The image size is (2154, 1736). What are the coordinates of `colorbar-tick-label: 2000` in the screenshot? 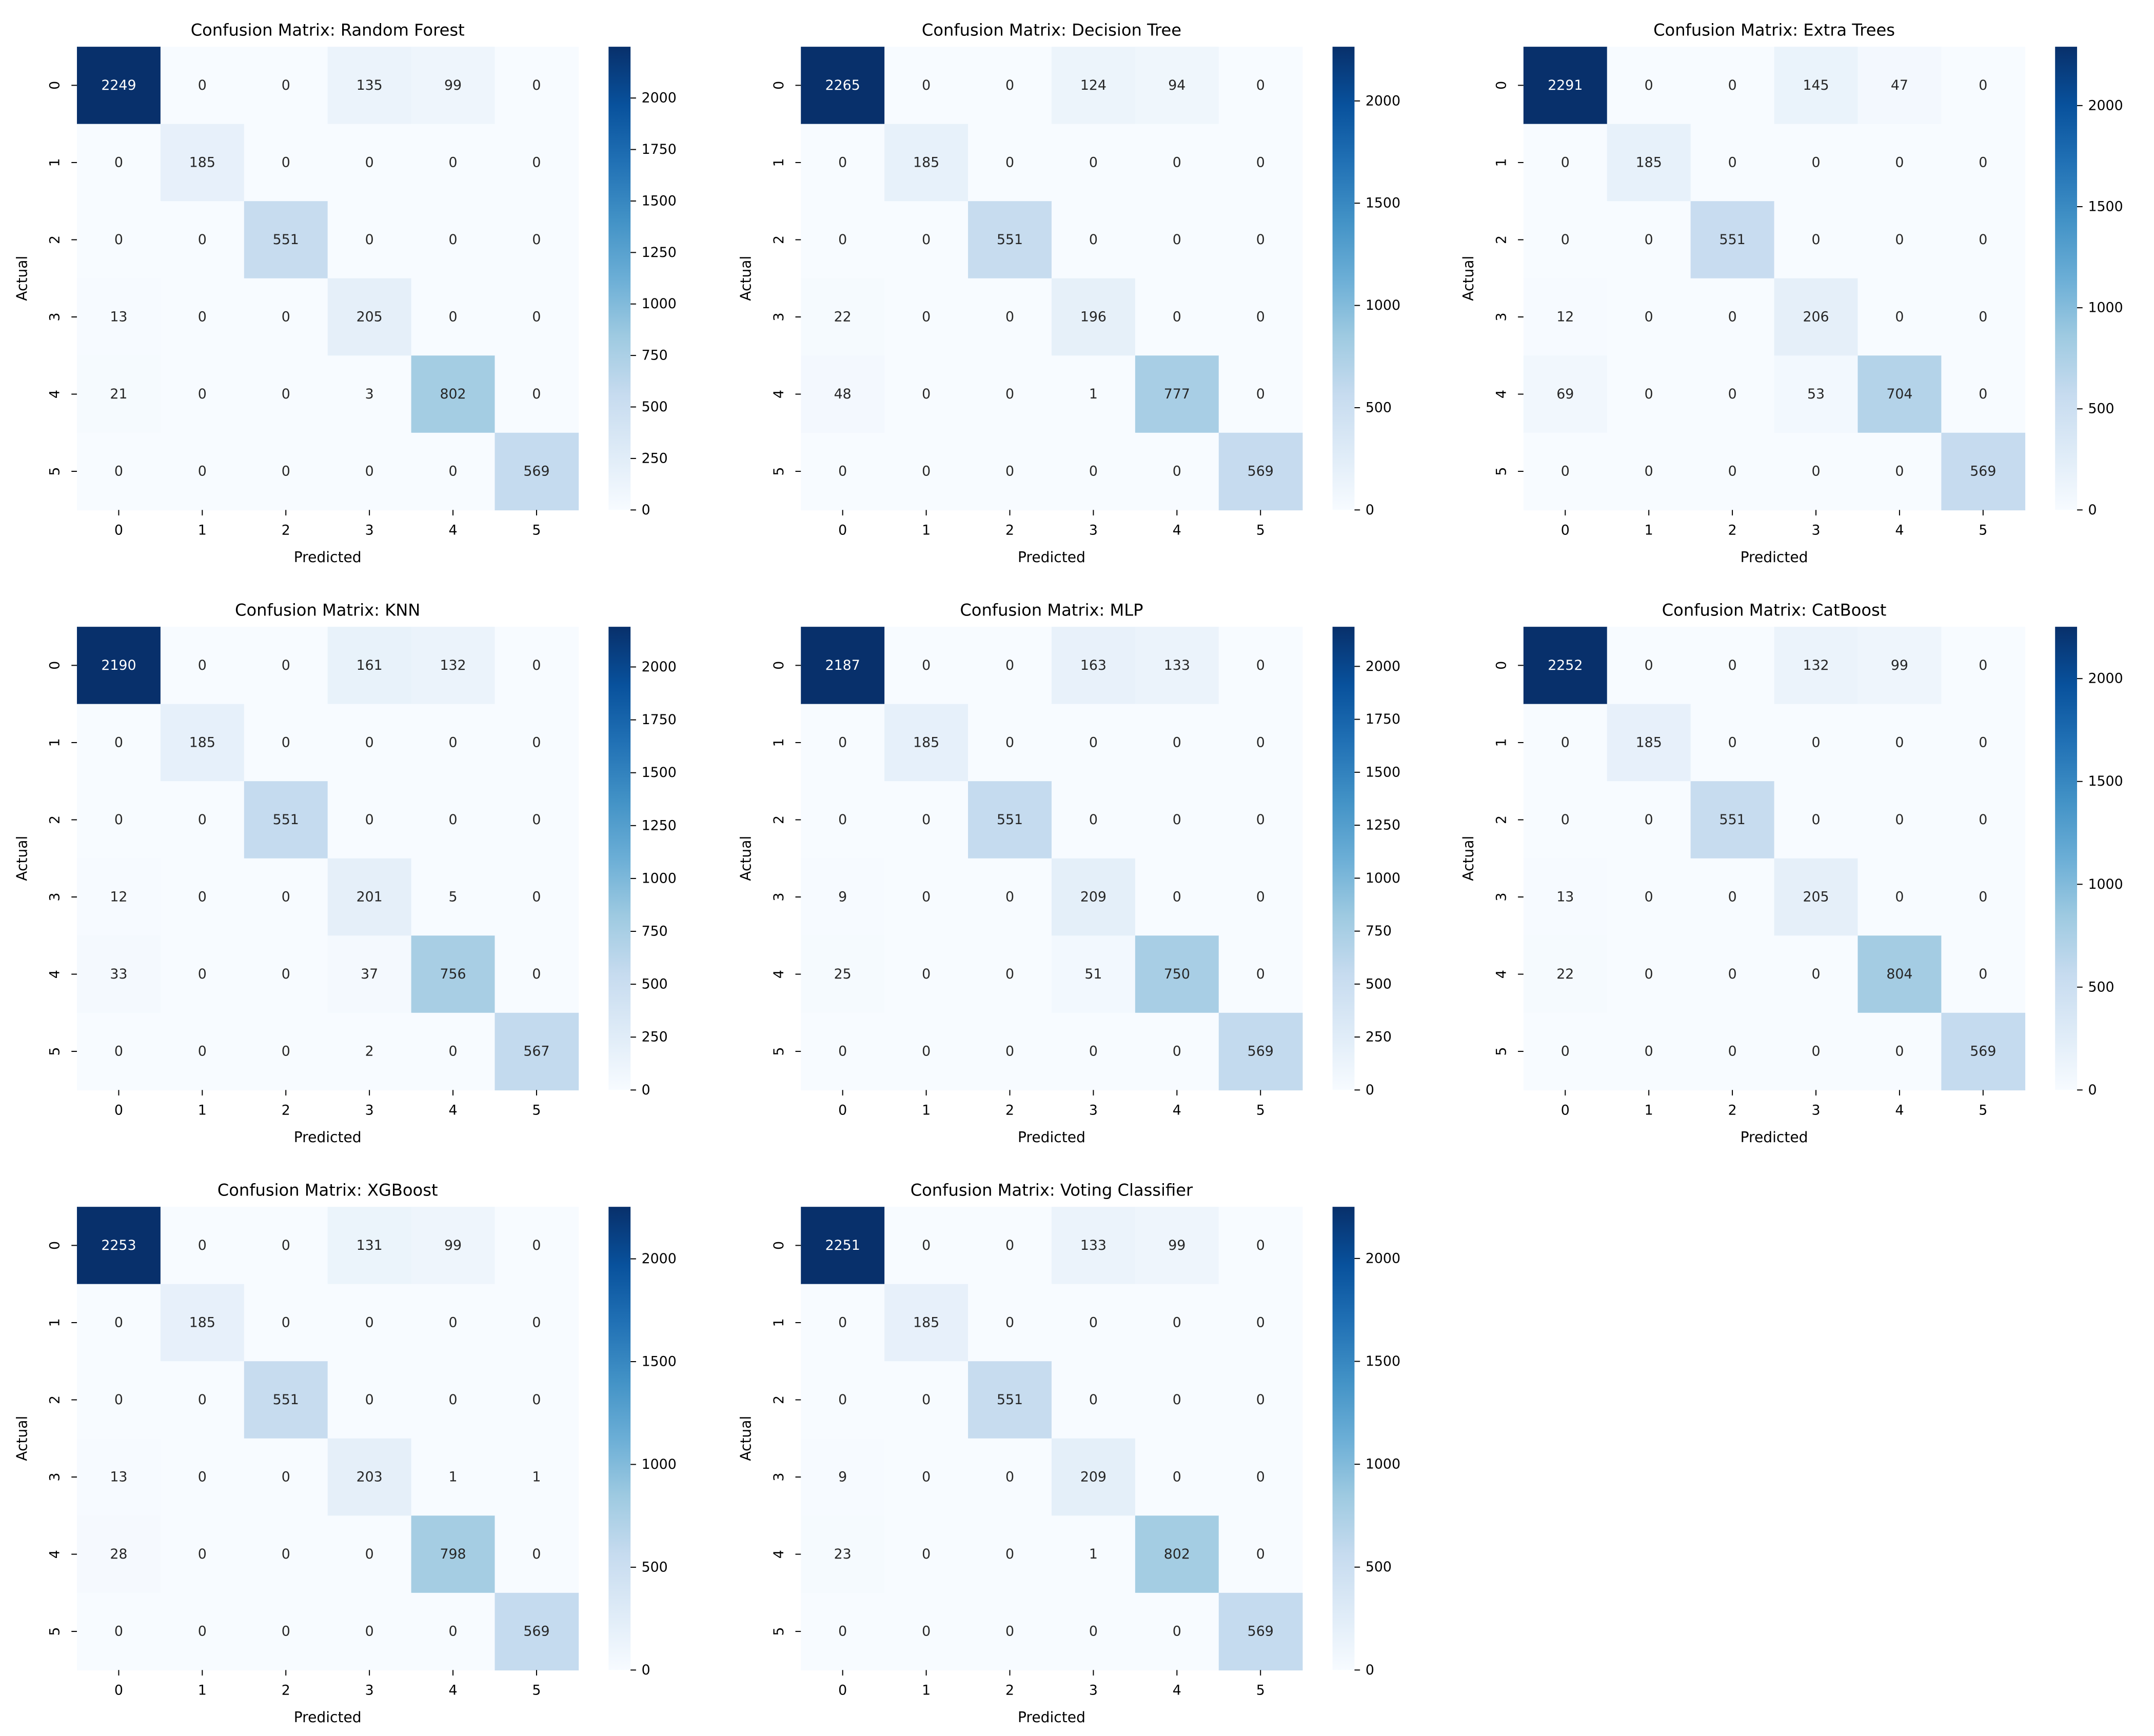 It's located at (2105, 679).